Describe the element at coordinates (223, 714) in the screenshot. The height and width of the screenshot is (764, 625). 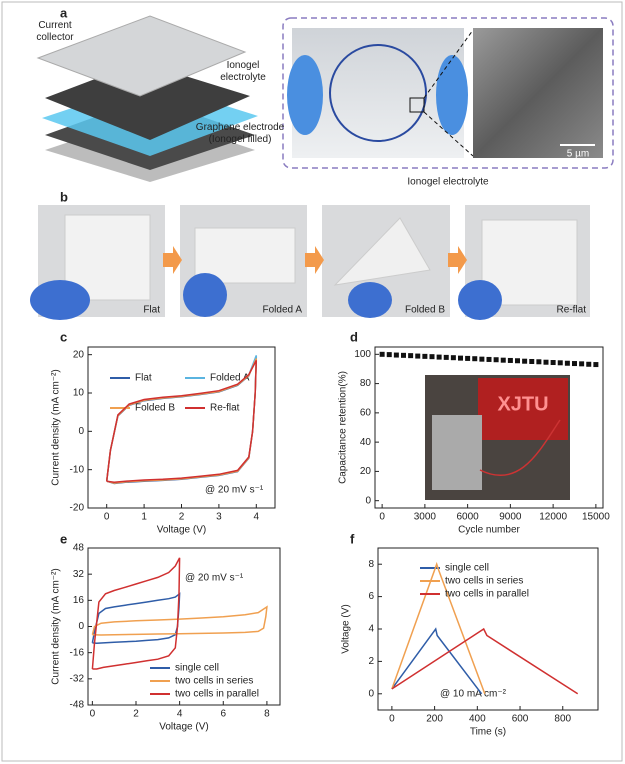
I see `x-tick-label: 6` at that location.